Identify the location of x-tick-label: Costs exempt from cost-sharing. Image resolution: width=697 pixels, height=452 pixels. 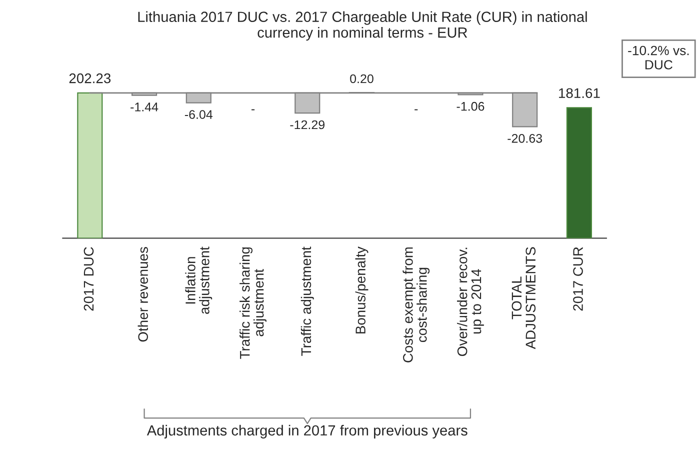
(416, 304).